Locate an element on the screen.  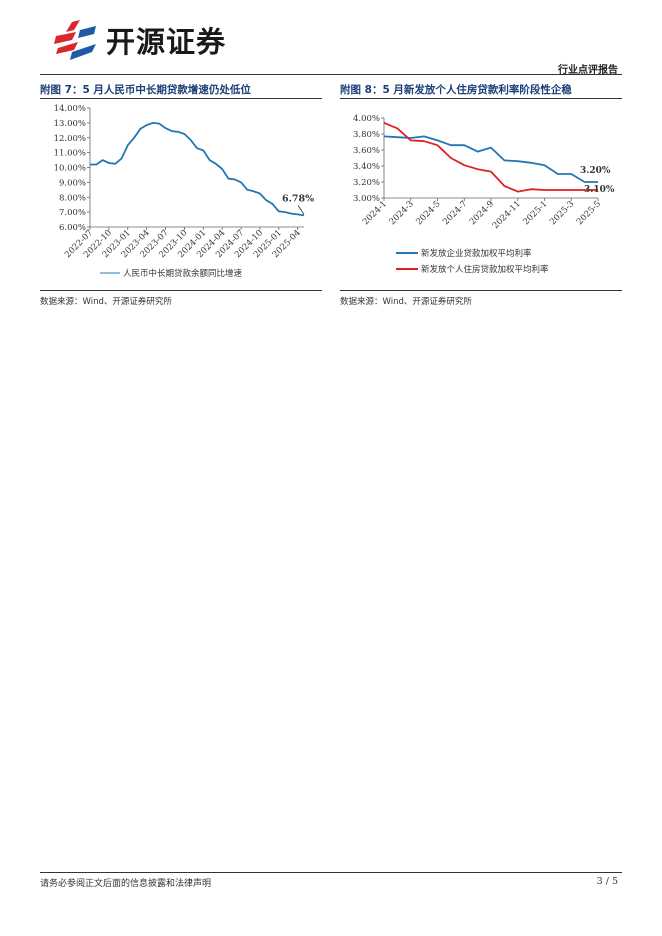
figure-8-bottom-rule is located at coordinates (481, 290).